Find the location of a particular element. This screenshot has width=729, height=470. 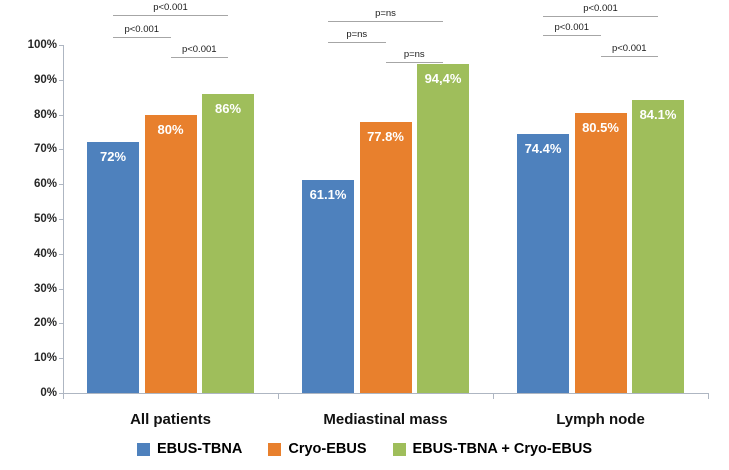

y-axis-tick-label: 90% is located at coordinates (45, 79).